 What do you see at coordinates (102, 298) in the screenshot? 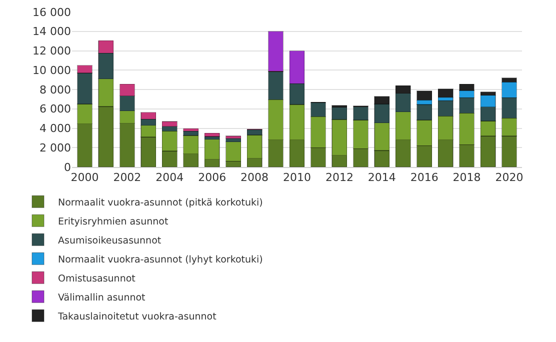
I see `legend-label: Välimallin asunnot` at bounding box center [102, 298].